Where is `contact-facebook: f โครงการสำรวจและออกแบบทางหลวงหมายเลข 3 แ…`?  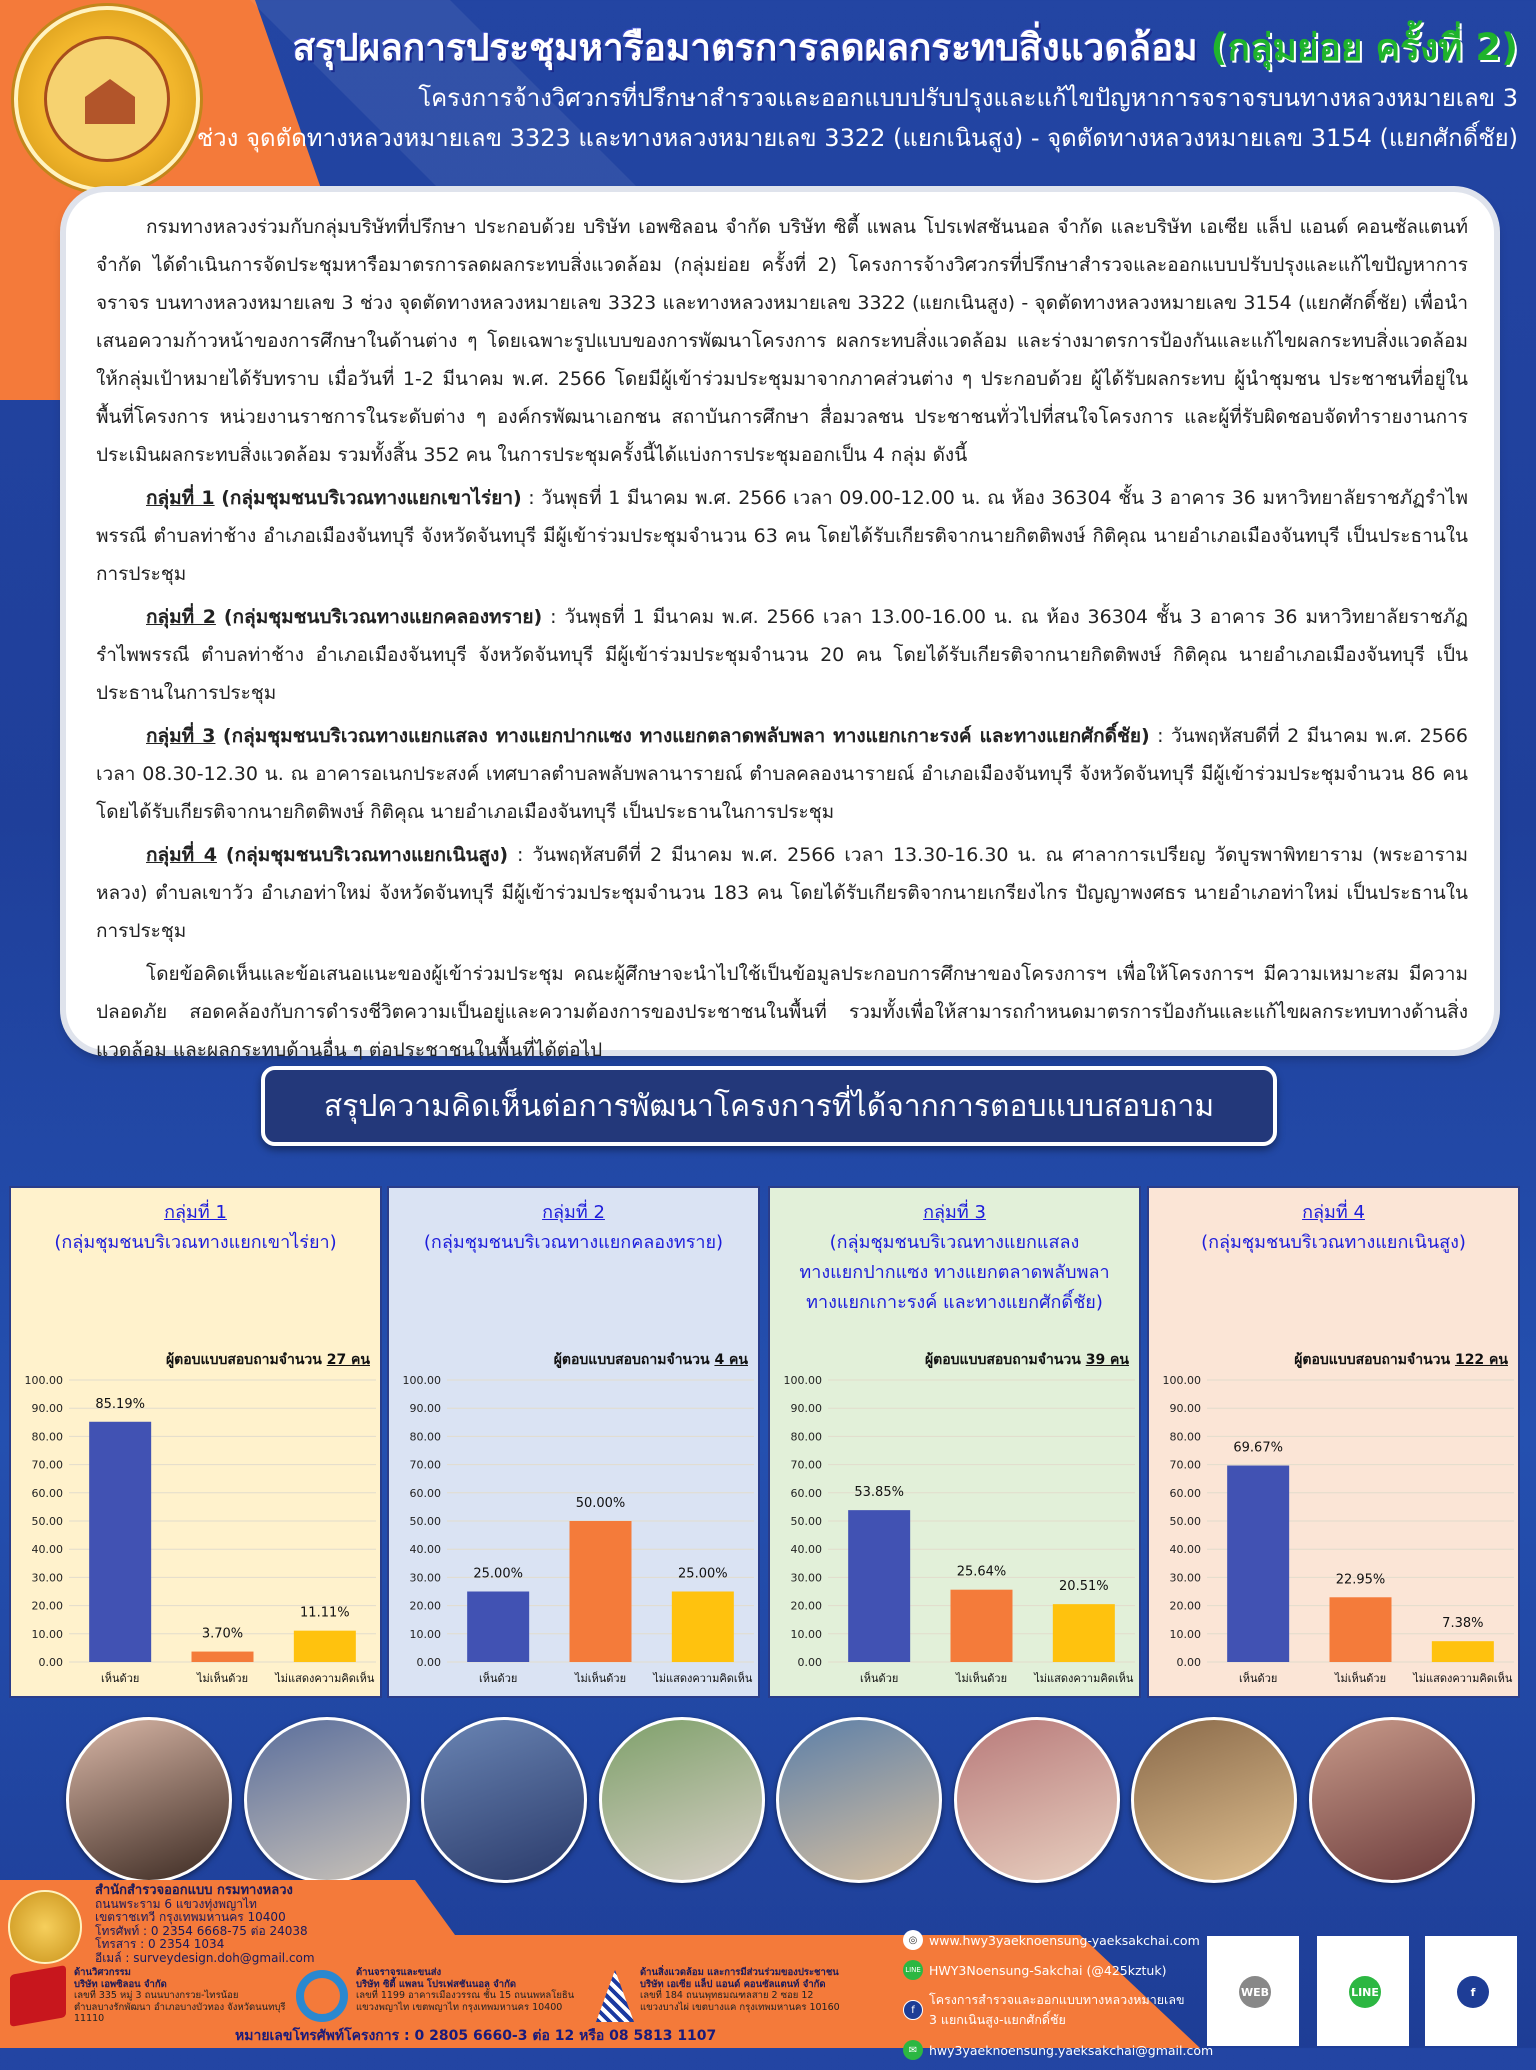
contact-facebook: f โครงการสำรวจและออกแบบทางหลวงหมายเลข 3 แ… is located at coordinates (1058, 2010).